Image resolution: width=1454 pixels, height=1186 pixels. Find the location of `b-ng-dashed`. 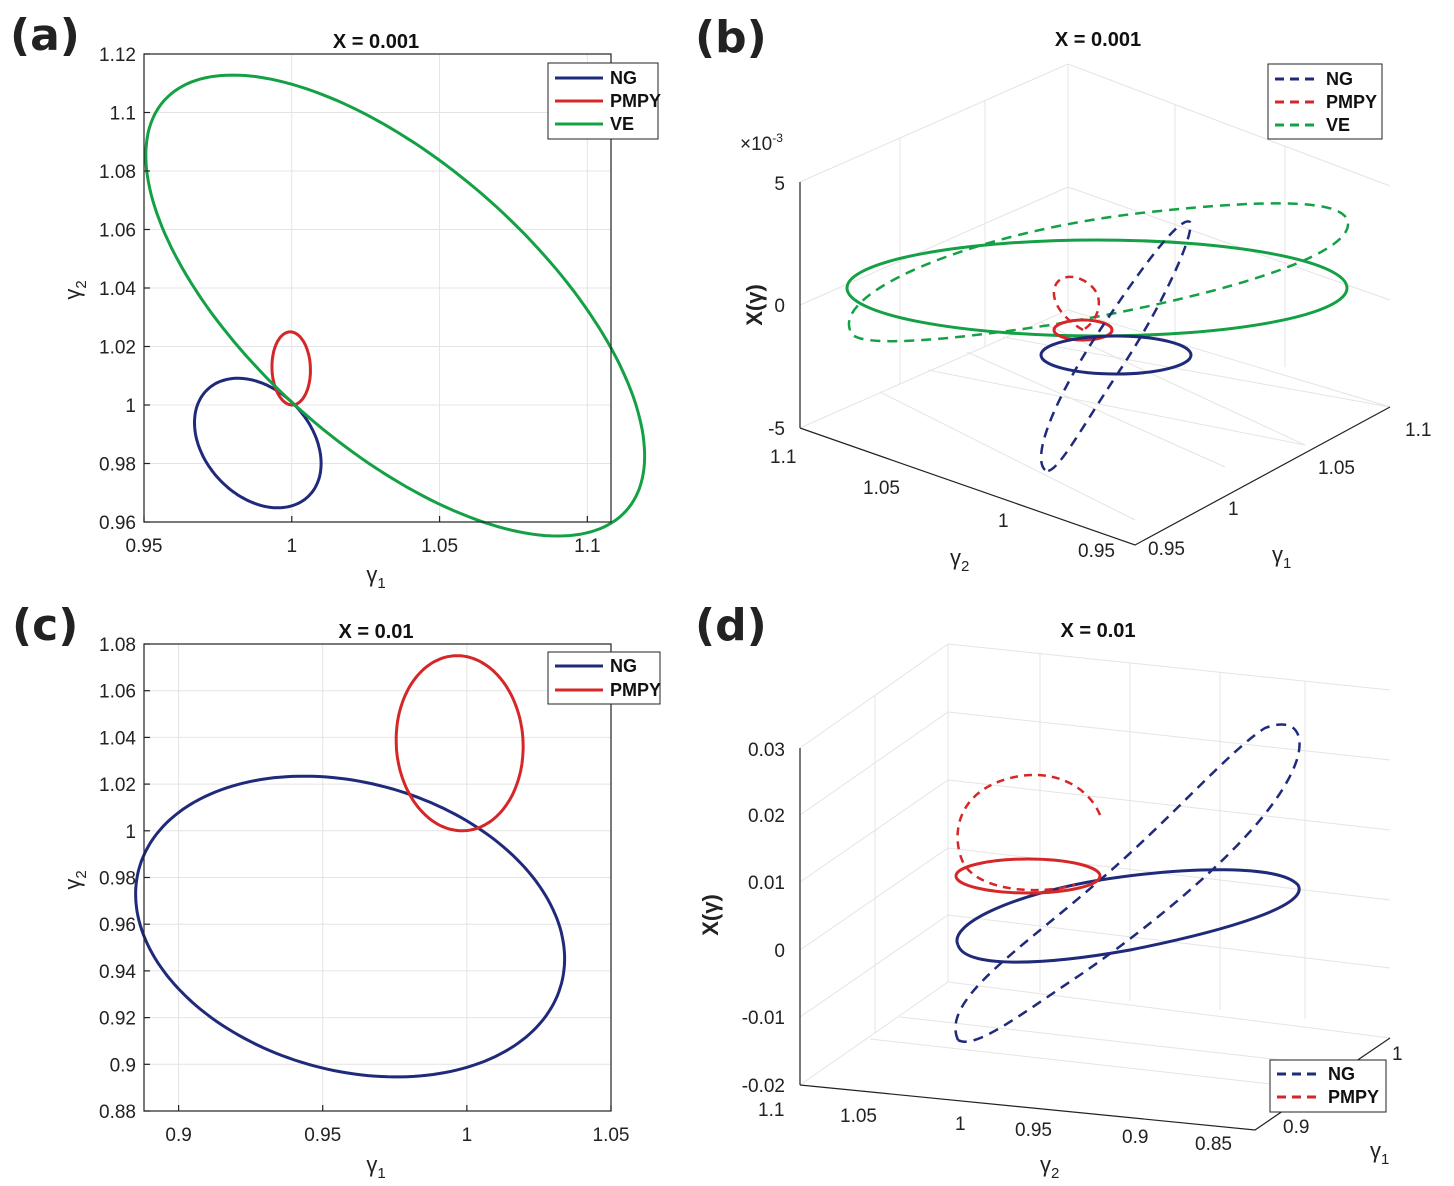

b-ng-dashed is located at coordinates (1115, 346).